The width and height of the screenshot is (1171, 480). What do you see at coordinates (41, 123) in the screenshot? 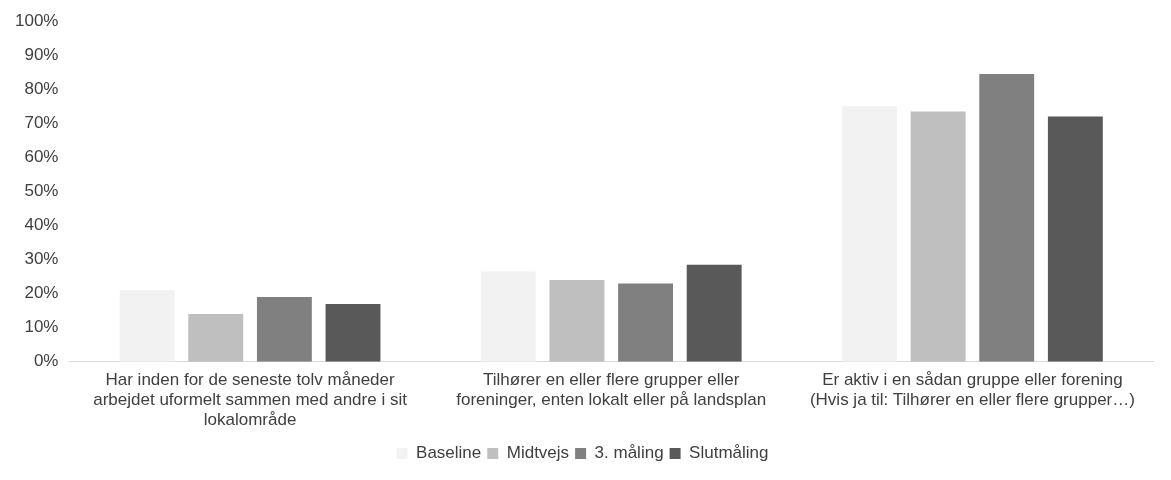
I see `y-tick-label: 70%` at bounding box center [41, 123].